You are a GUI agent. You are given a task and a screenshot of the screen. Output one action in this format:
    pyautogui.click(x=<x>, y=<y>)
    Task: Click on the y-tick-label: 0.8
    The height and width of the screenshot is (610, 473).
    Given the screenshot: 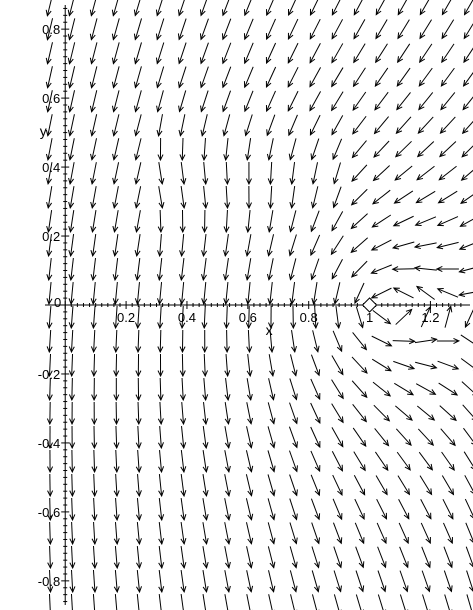 What is the action you would take?
    pyautogui.click(x=51, y=29)
    